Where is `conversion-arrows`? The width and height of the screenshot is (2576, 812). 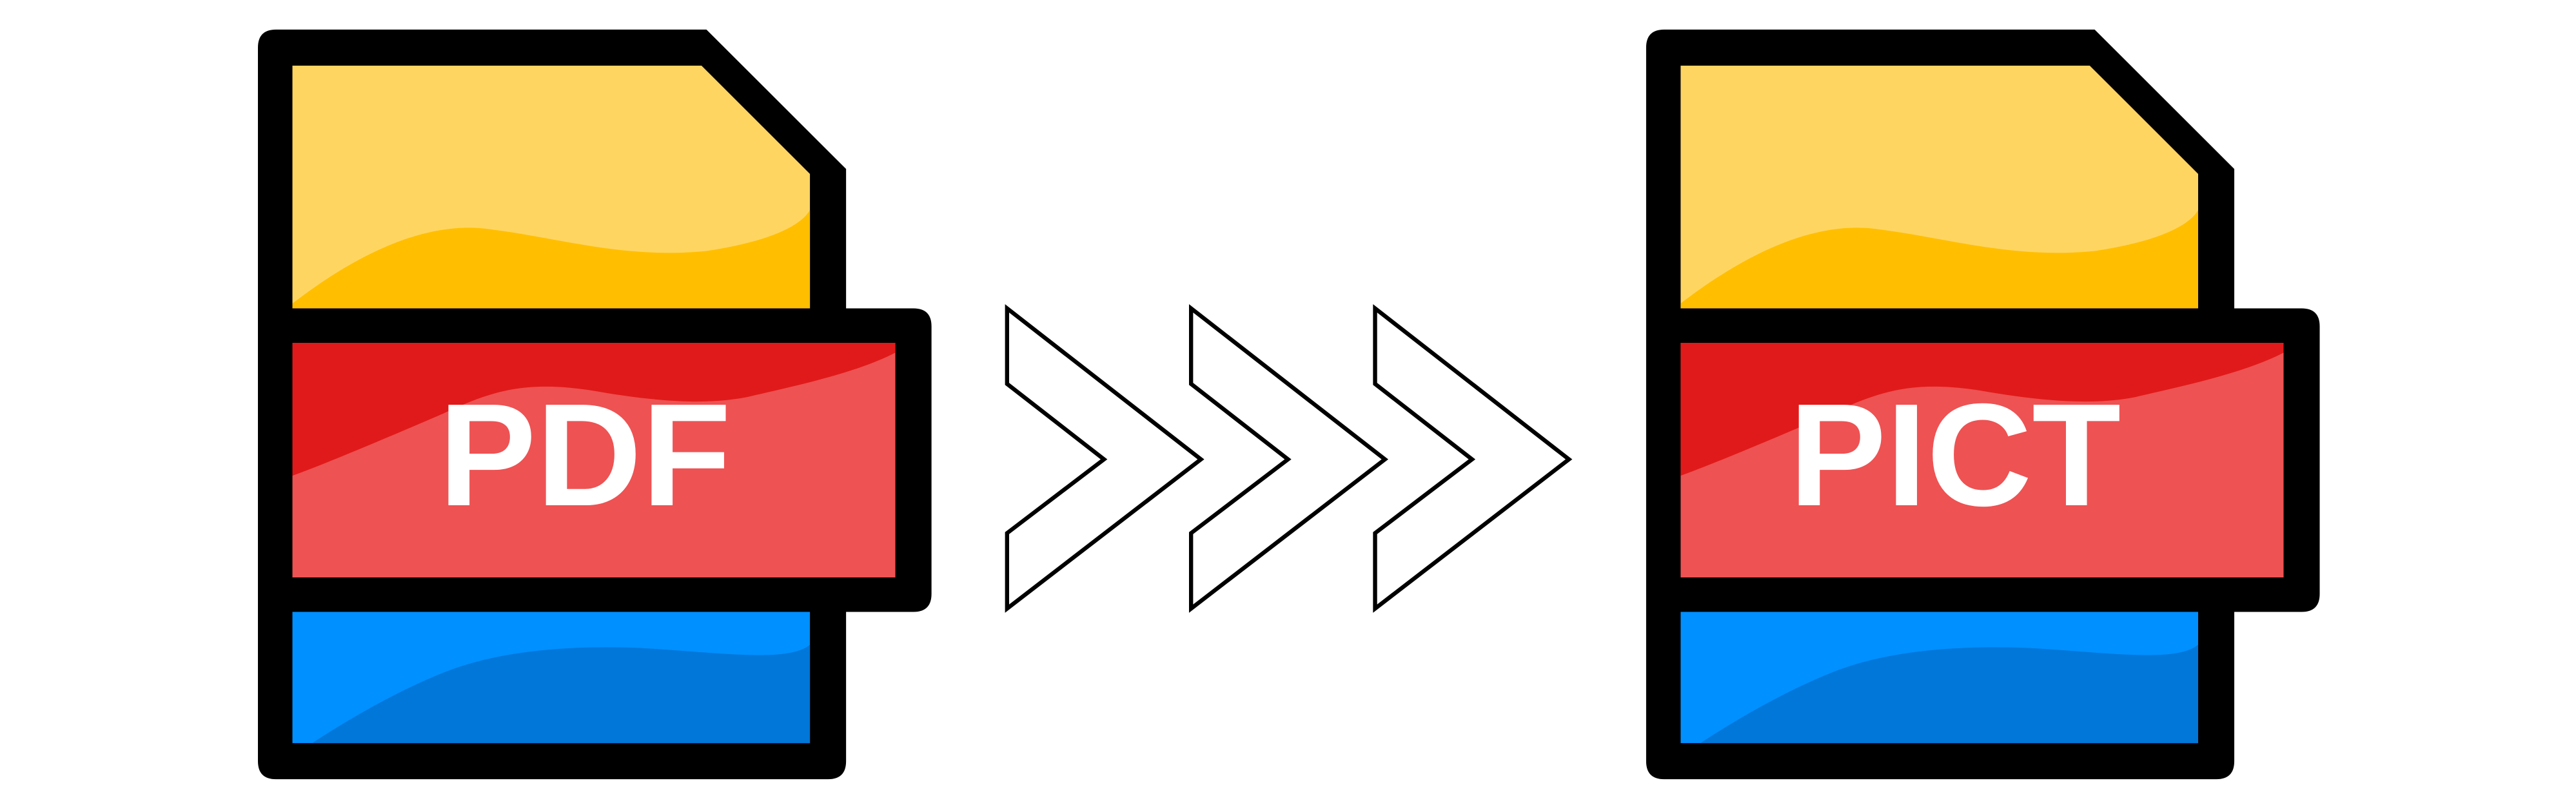 conversion-arrows is located at coordinates (1288, 459).